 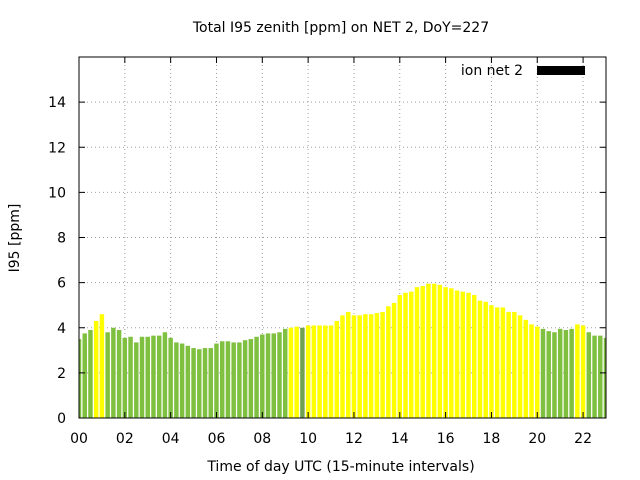 What do you see at coordinates (61, 284) in the screenshot?
I see `y-tick-label: 6` at bounding box center [61, 284].